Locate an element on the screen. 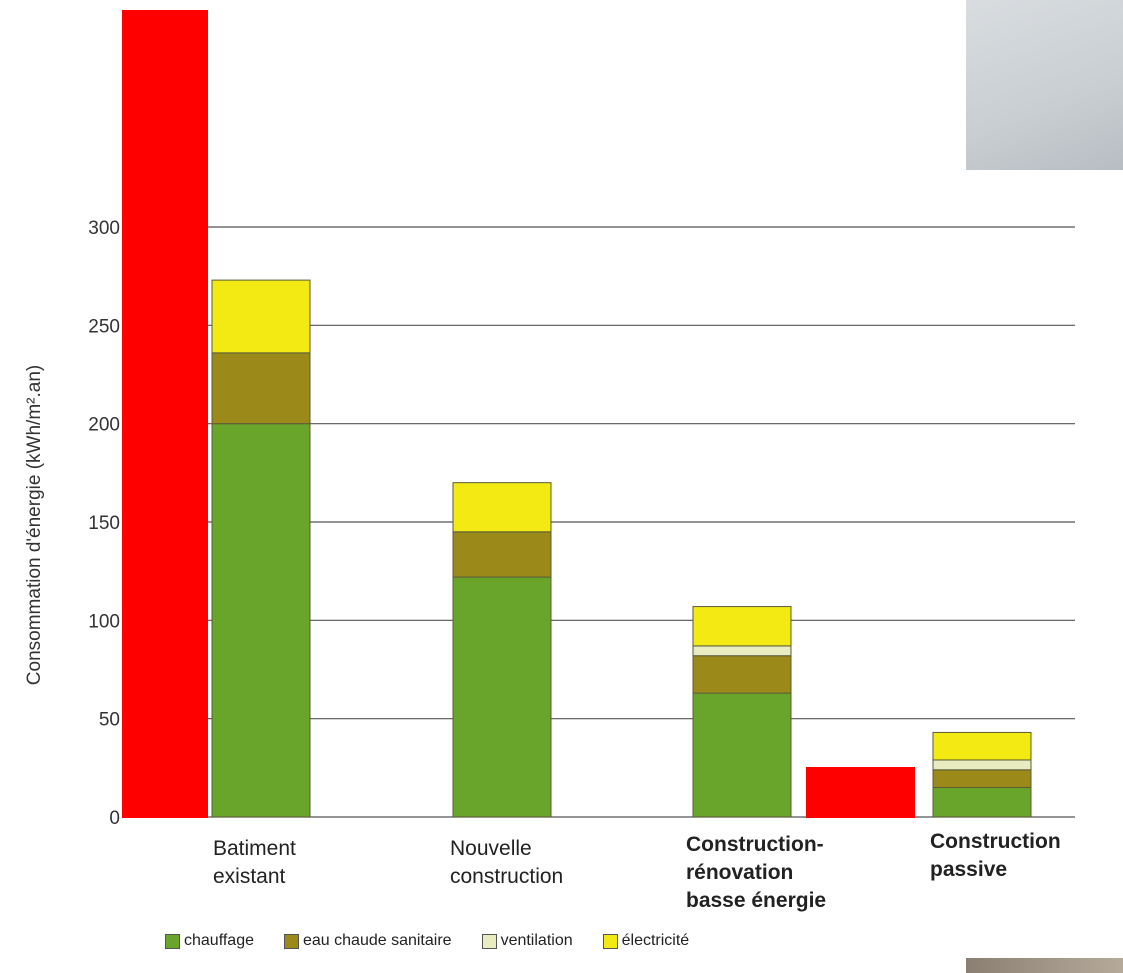  y-tick-label: 150 is located at coordinates (104, 523).